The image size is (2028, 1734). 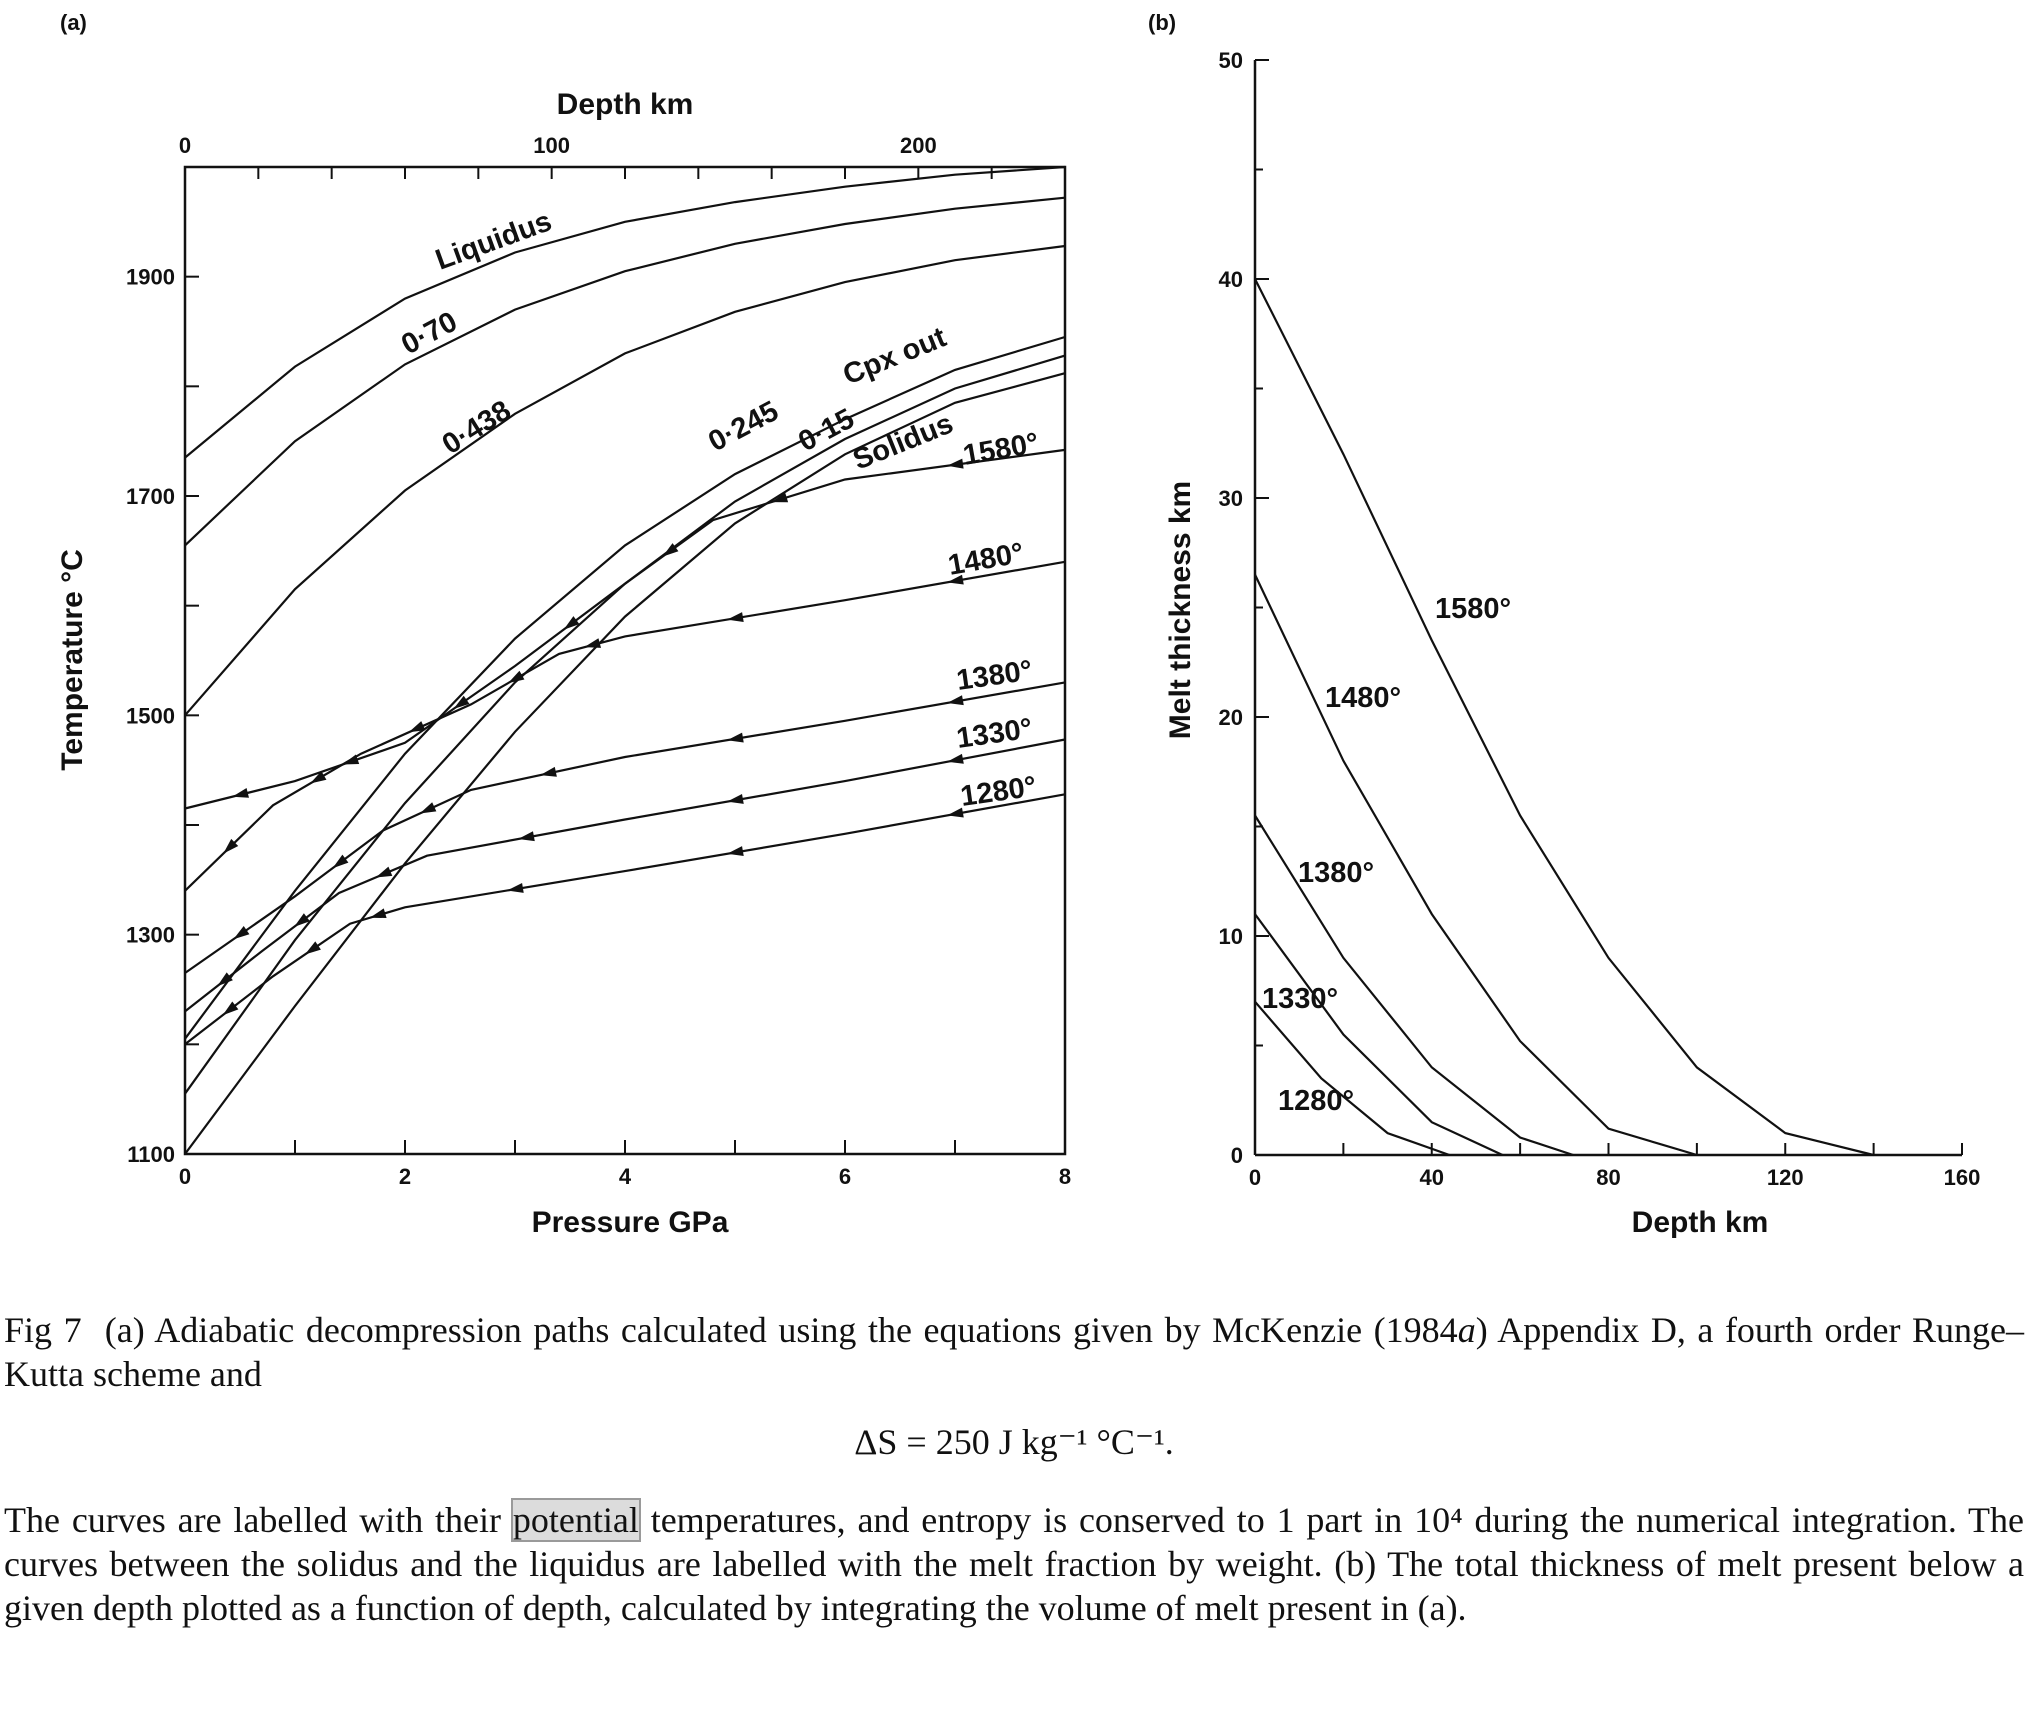 I want to click on b-y-tick-label: 20, so click(x=1231, y=717).